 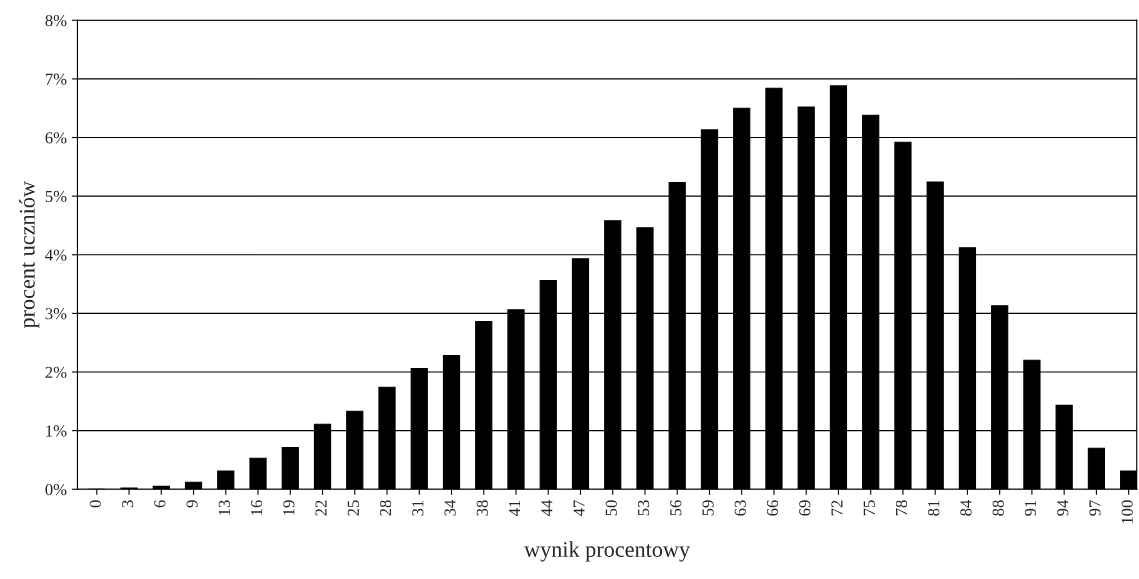 I want to click on x-tick-label: 59, so click(x=708, y=508).